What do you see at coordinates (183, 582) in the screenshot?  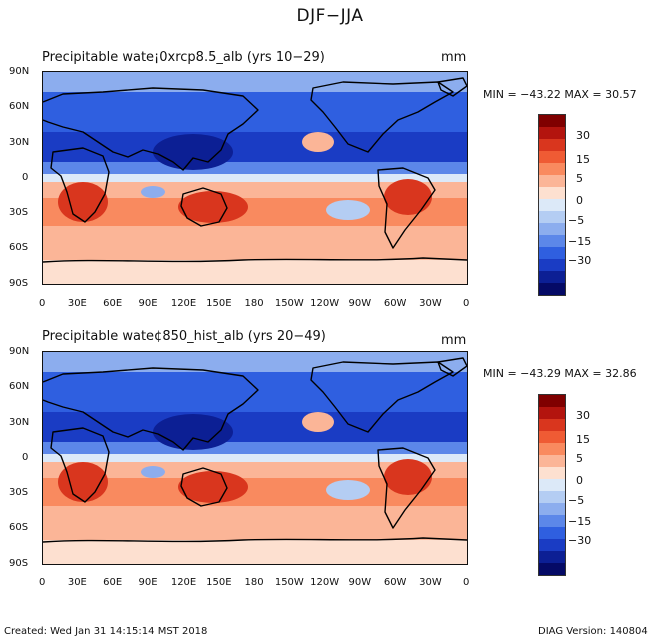 I see `lon-tick-label: 120E` at bounding box center [183, 582].